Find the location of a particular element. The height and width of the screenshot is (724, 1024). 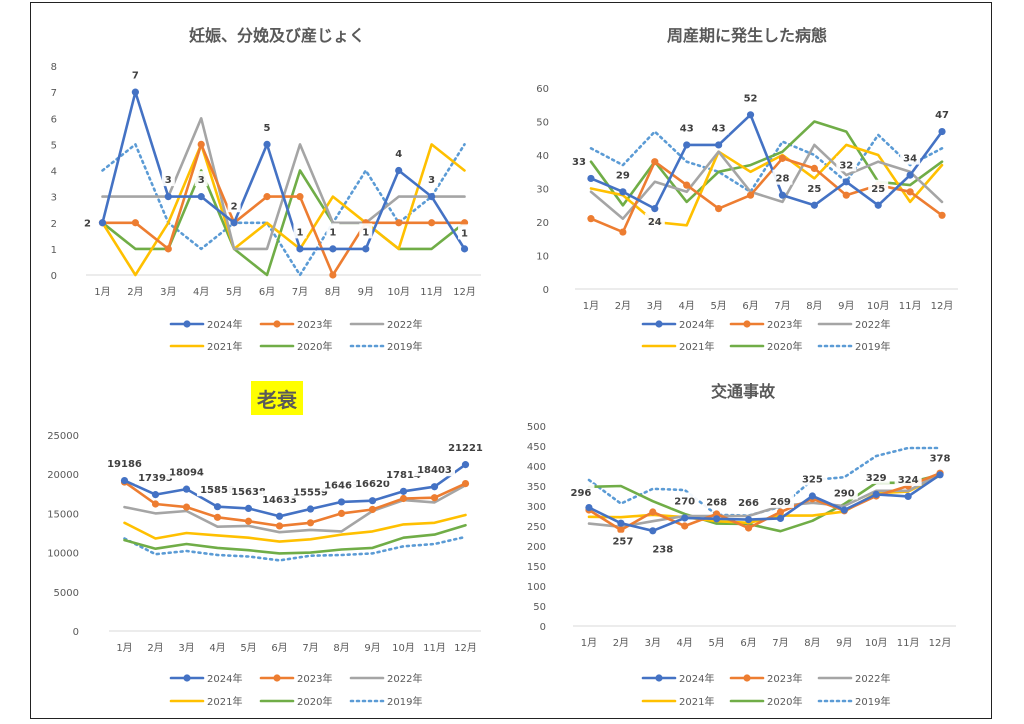

y-tick-label: 60 is located at coordinates (542, 89).